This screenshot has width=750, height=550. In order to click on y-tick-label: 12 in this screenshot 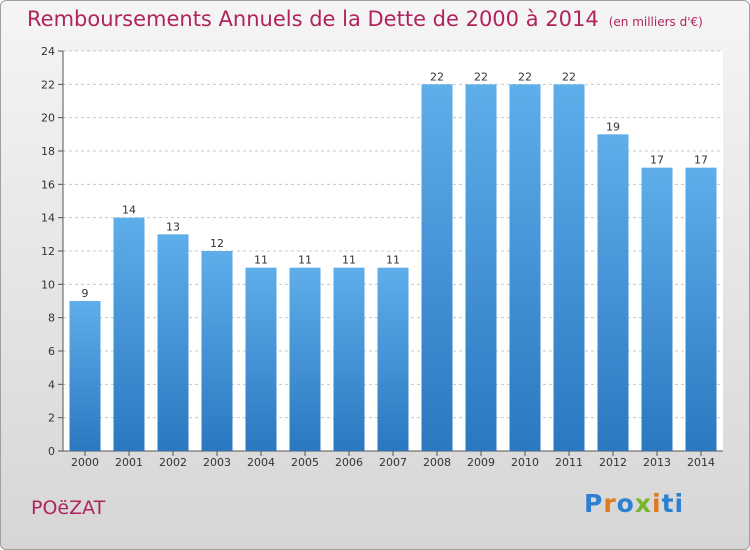, I will do `click(48, 251)`.